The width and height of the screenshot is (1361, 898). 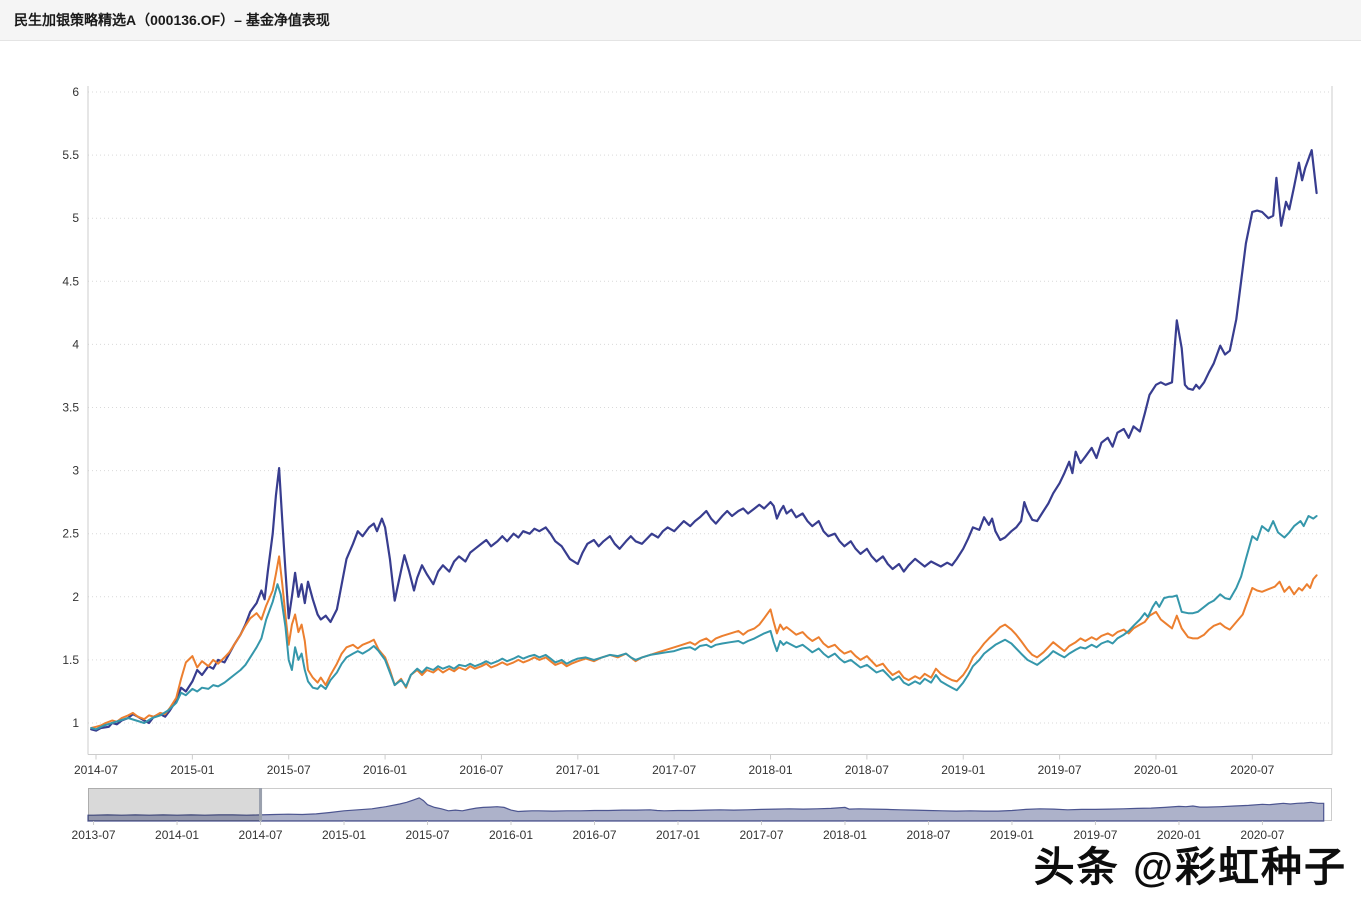 What do you see at coordinates (75, 723) in the screenshot?
I see `y-axis-label: 1` at bounding box center [75, 723].